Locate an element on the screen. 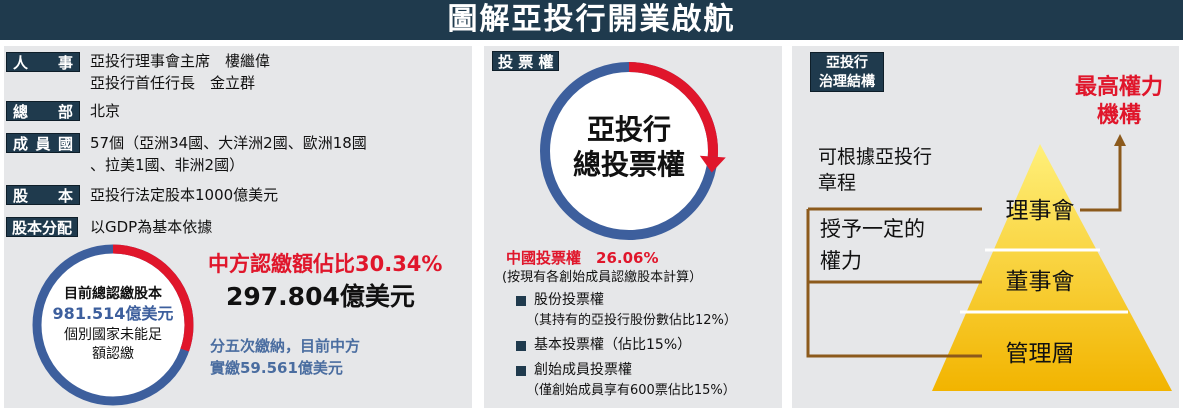  allocation-label: 股本分配 is located at coordinates (42, 227).